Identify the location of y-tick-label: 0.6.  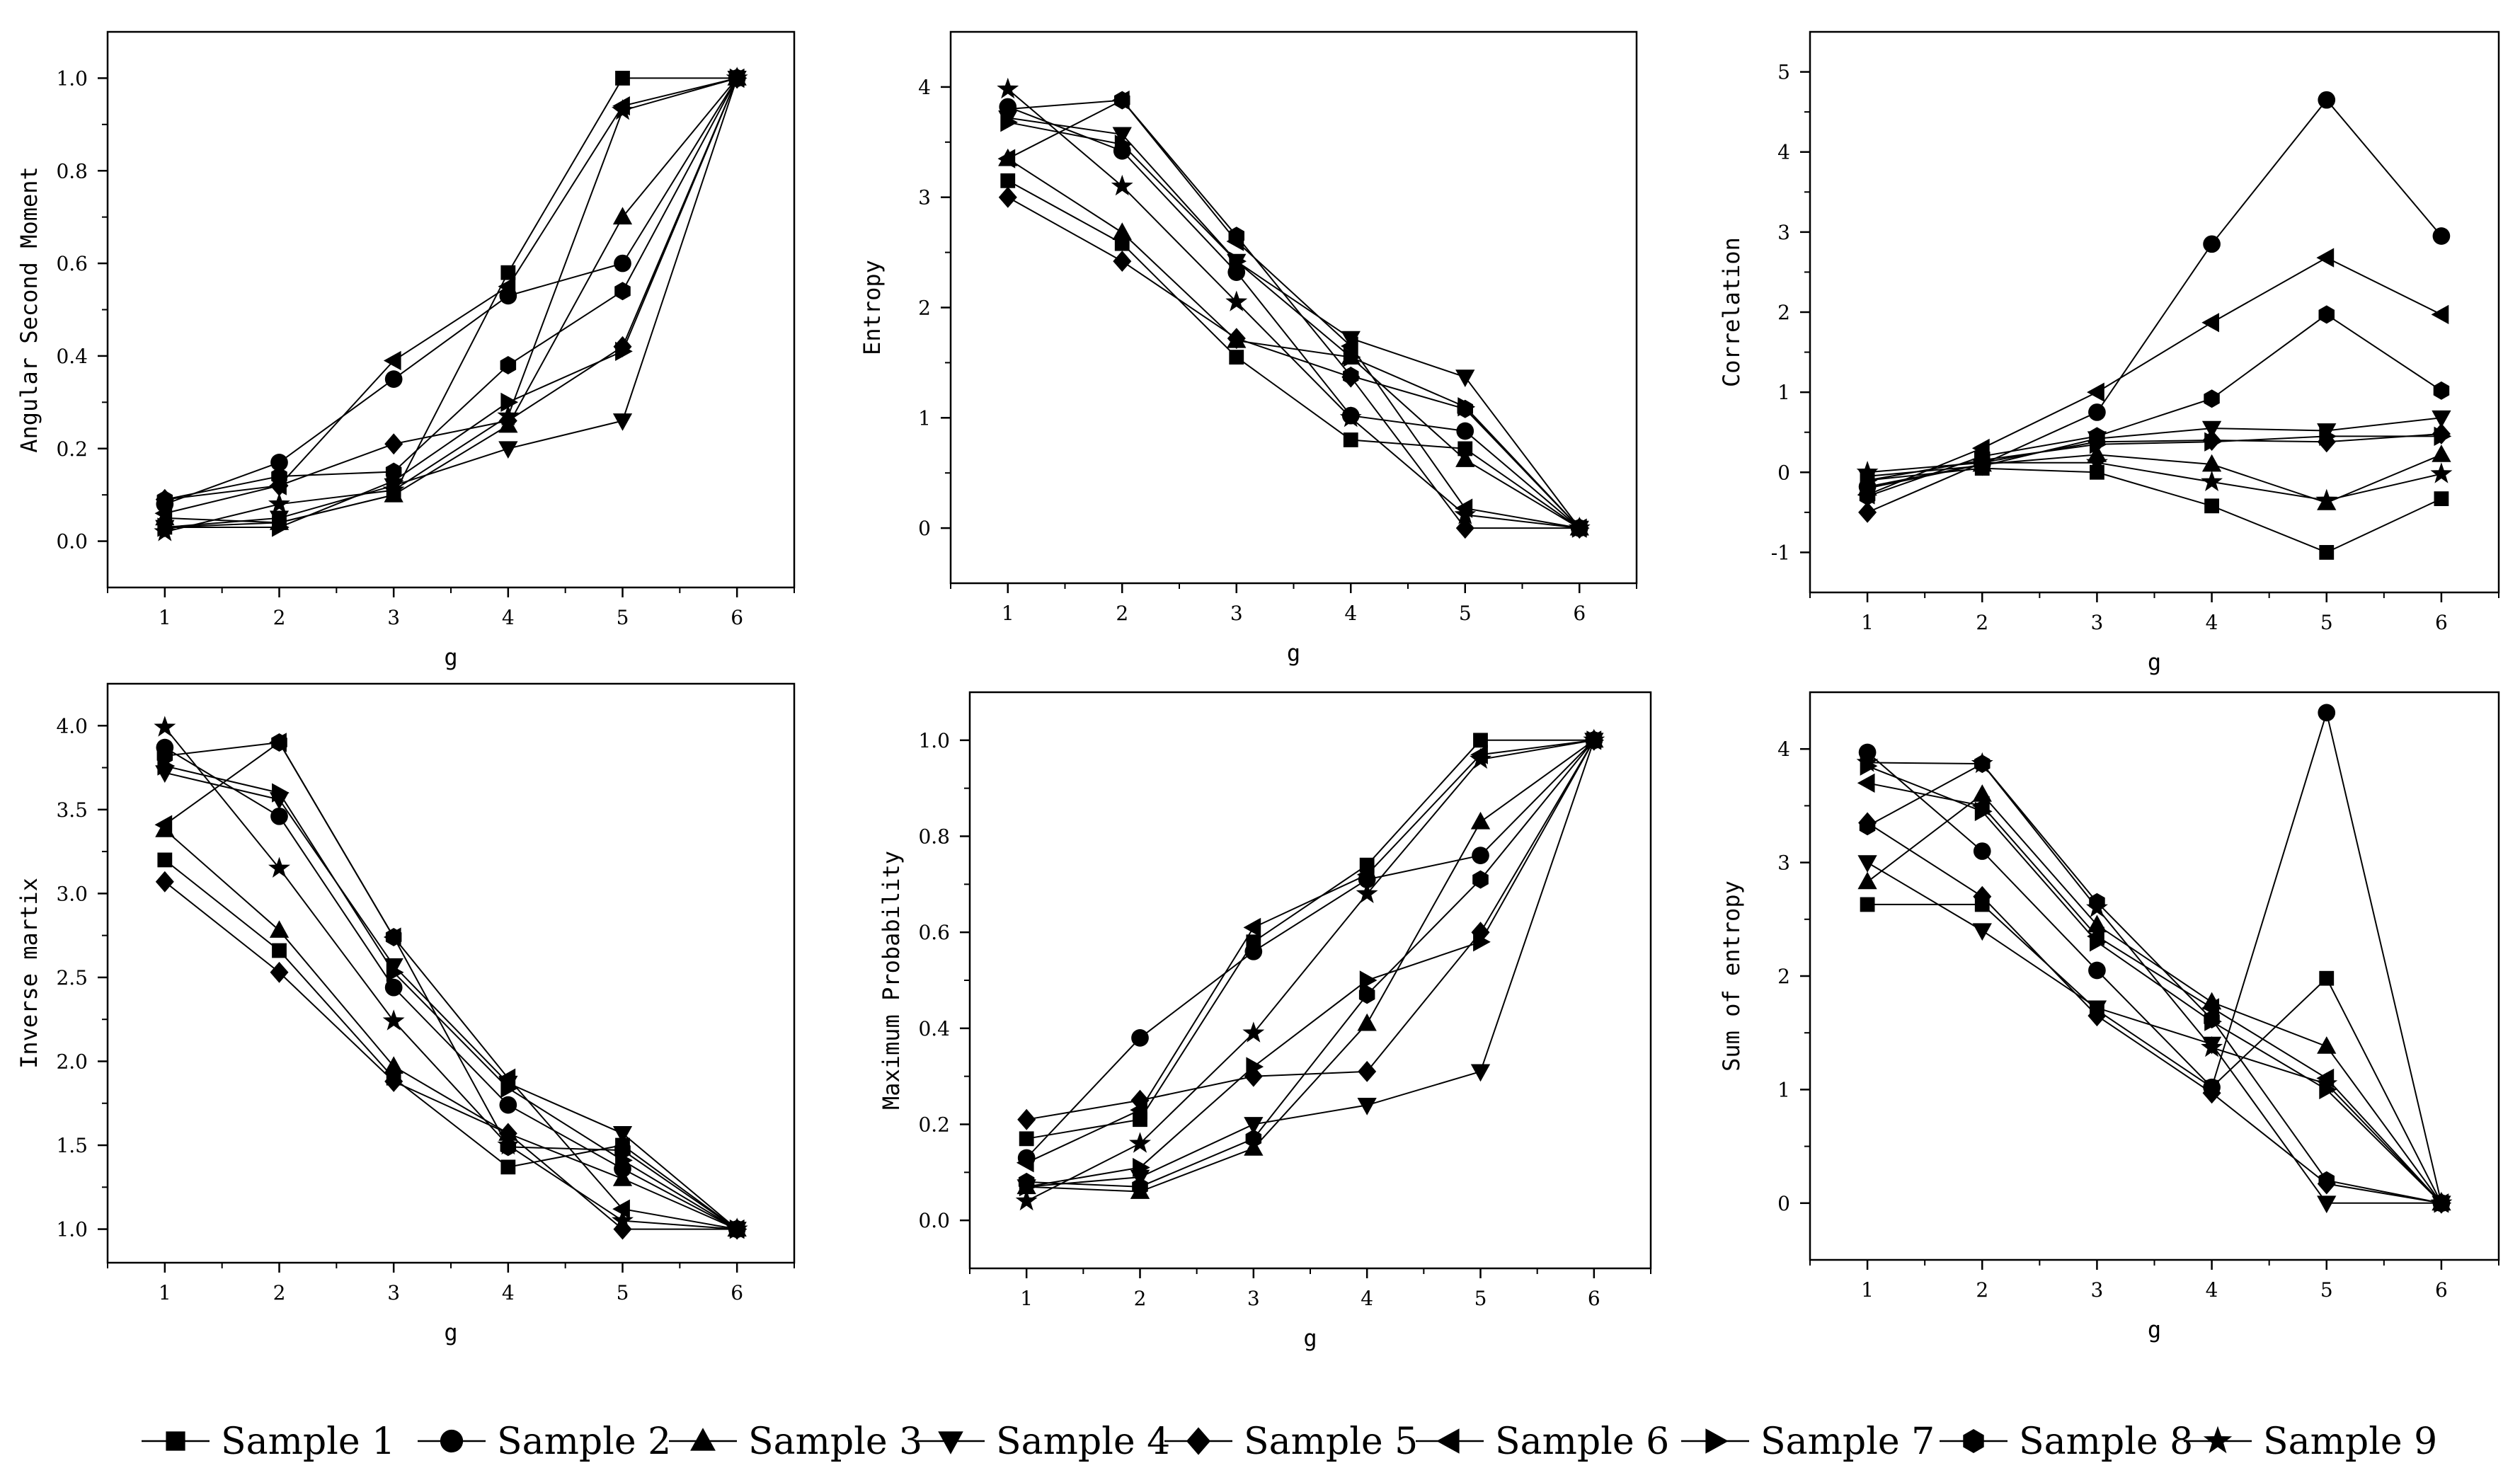
(72, 263).